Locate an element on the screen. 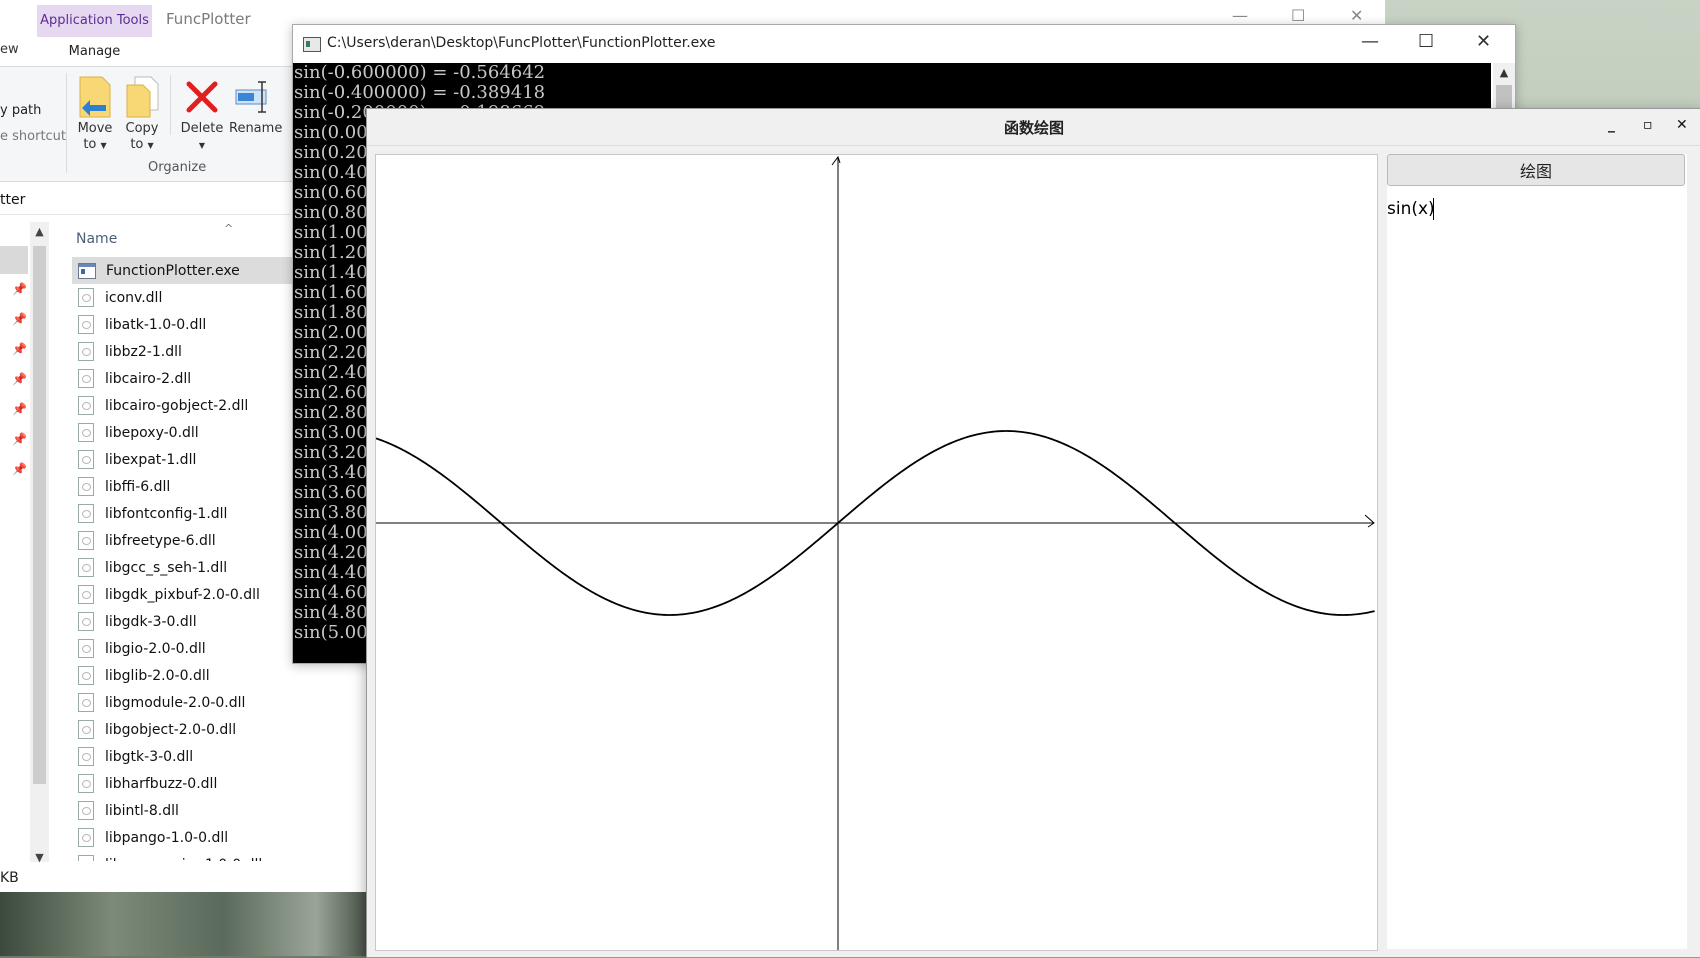  file-row: libgtk-3-0.dll is located at coordinates (182, 756).